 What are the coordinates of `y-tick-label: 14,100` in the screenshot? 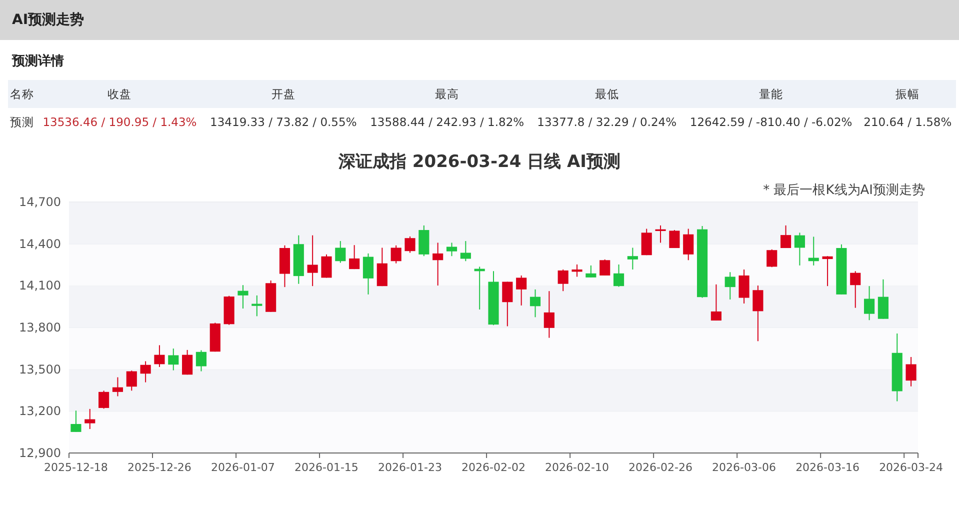 It's located at (40, 285).